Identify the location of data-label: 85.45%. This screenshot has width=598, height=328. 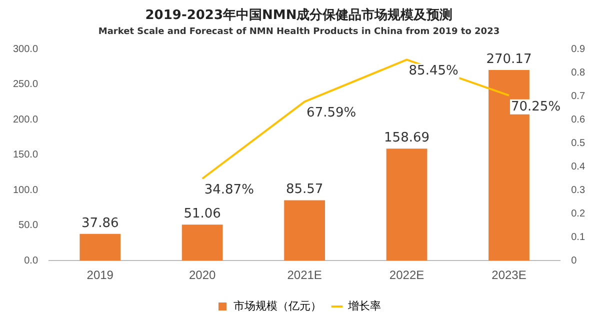
(433, 71).